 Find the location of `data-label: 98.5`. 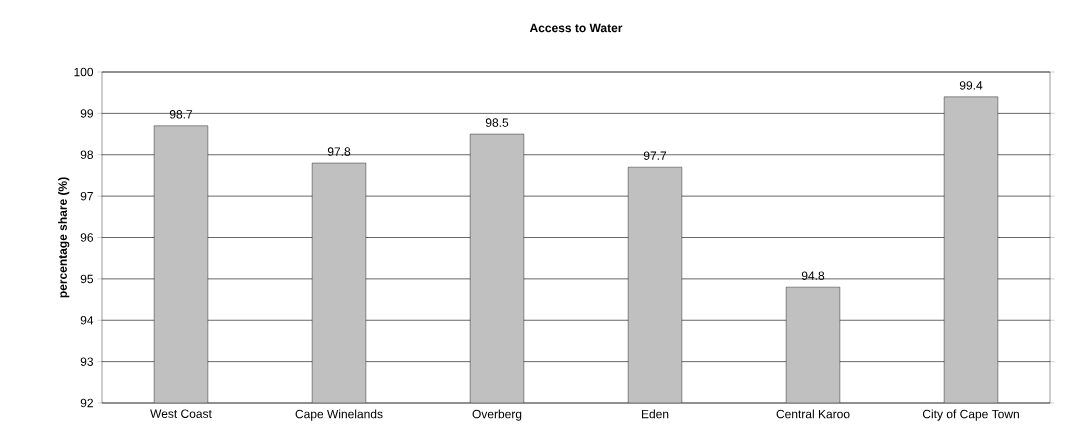

data-label: 98.5 is located at coordinates (497, 122).